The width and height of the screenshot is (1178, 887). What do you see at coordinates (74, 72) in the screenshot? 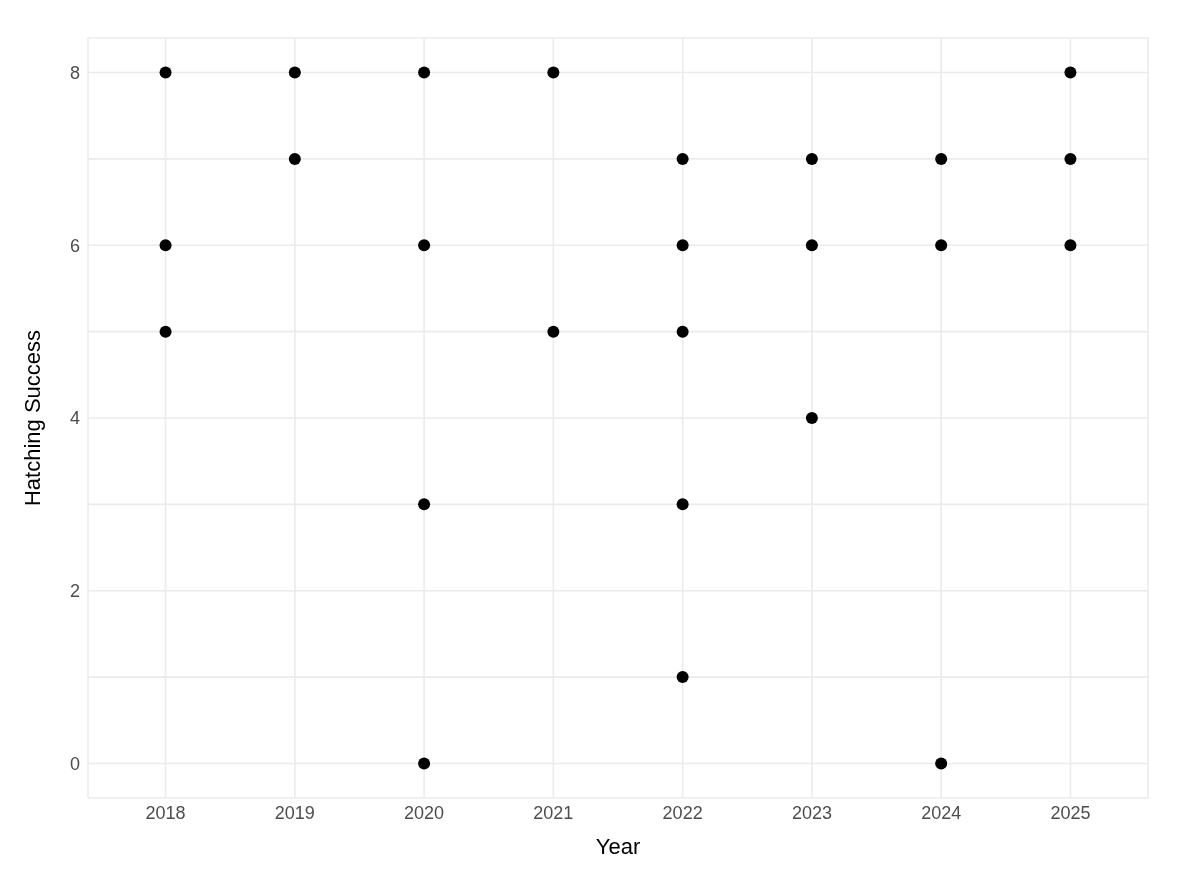
I see `y-tick-label: 8` at bounding box center [74, 72].